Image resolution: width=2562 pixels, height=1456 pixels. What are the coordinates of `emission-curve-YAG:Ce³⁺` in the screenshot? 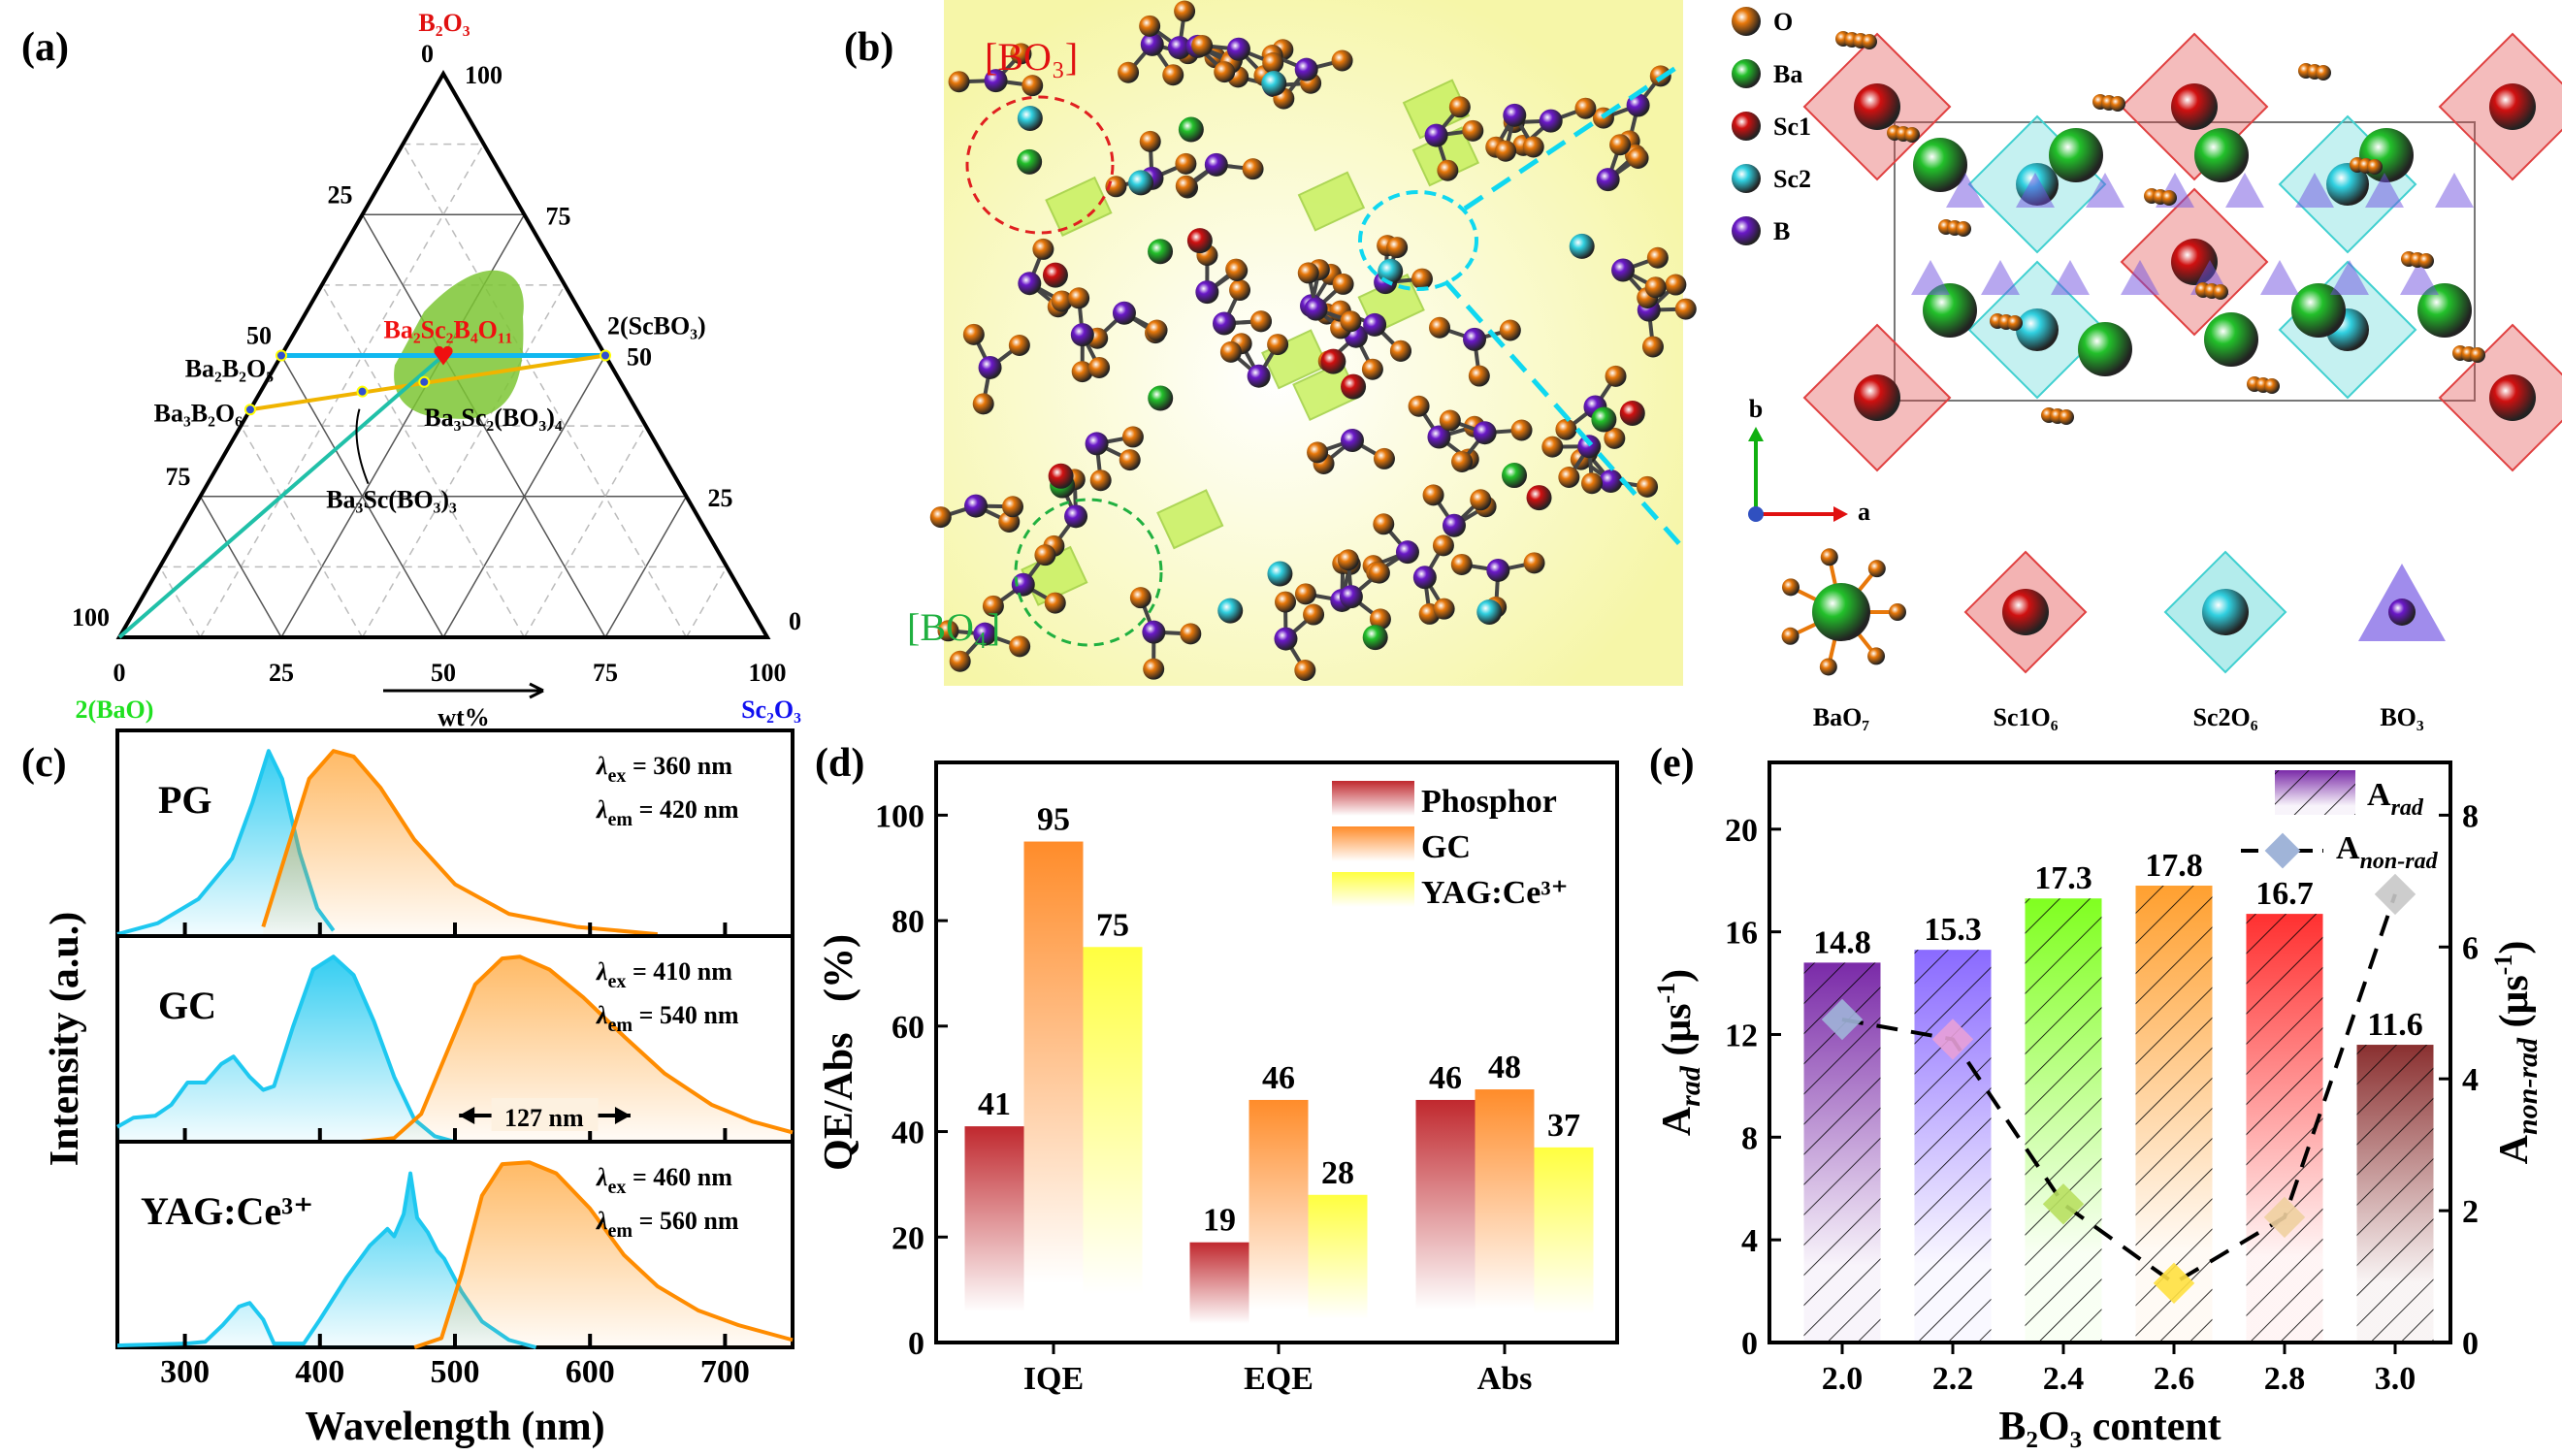 It's located at (603, 1254).